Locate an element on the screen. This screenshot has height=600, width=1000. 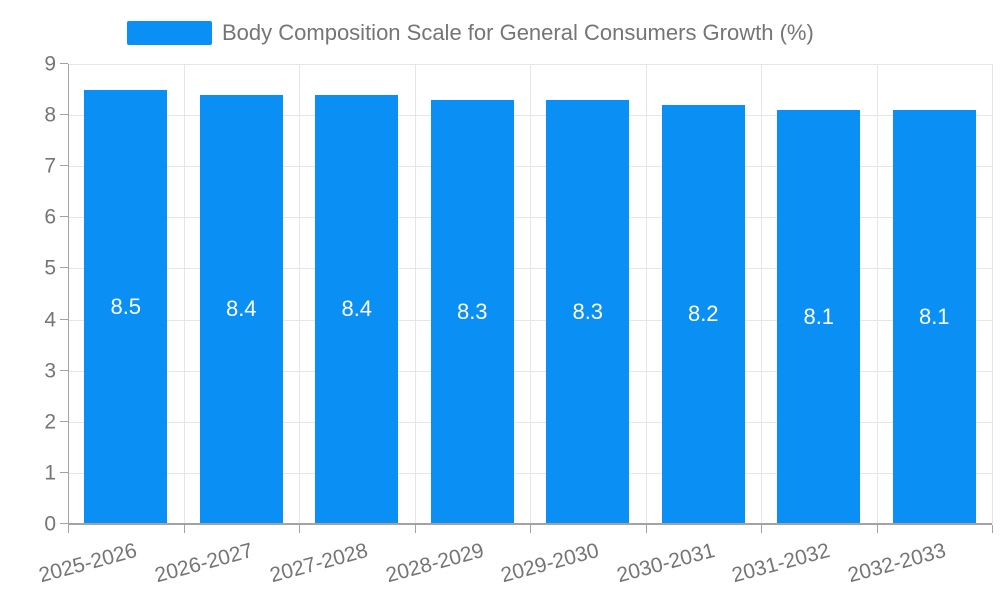
y-axis-tick-label: 3 is located at coordinates (50, 371).